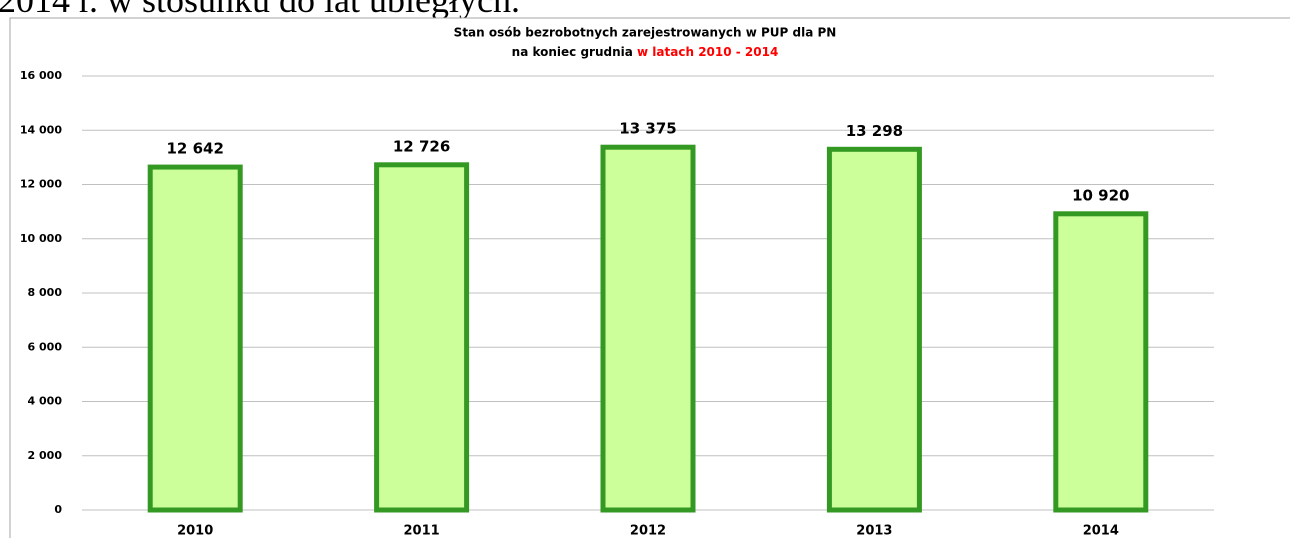 This screenshot has height=538, width=1290. Describe the element at coordinates (195, 531) in the screenshot. I see `x-tick-label: 2010` at that location.